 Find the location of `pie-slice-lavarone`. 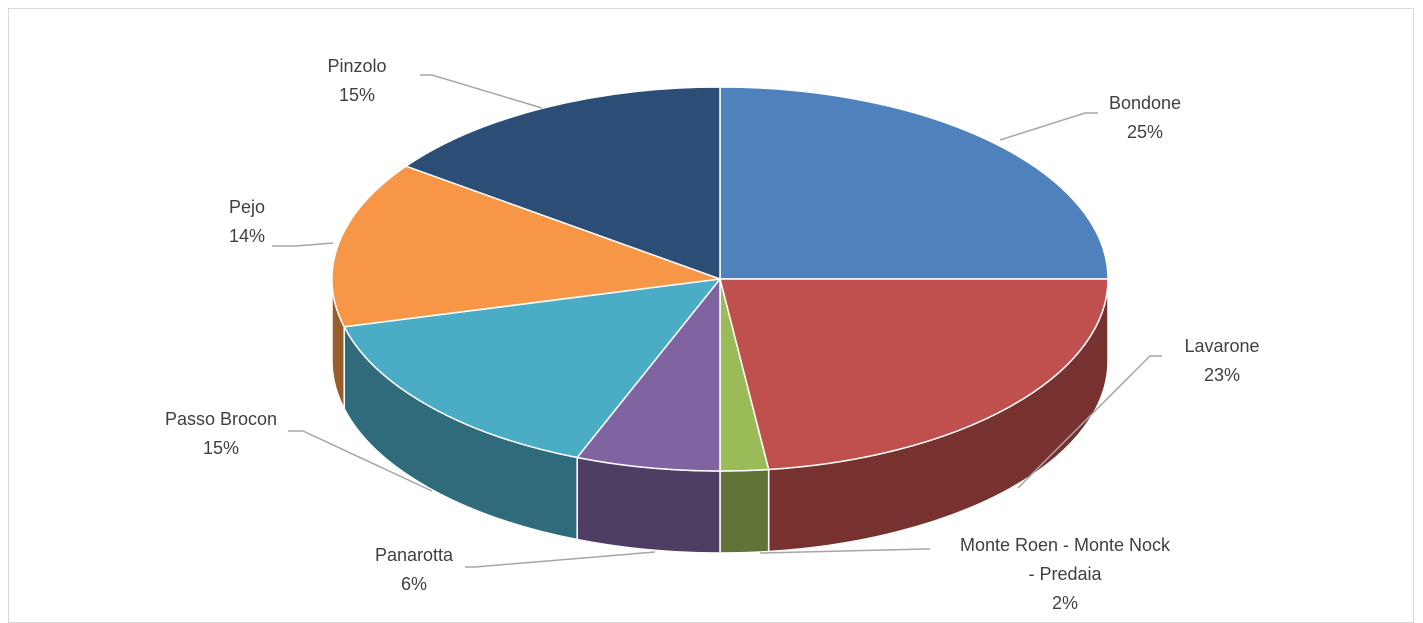

pie-slice-lavarone is located at coordinates (914, 374).